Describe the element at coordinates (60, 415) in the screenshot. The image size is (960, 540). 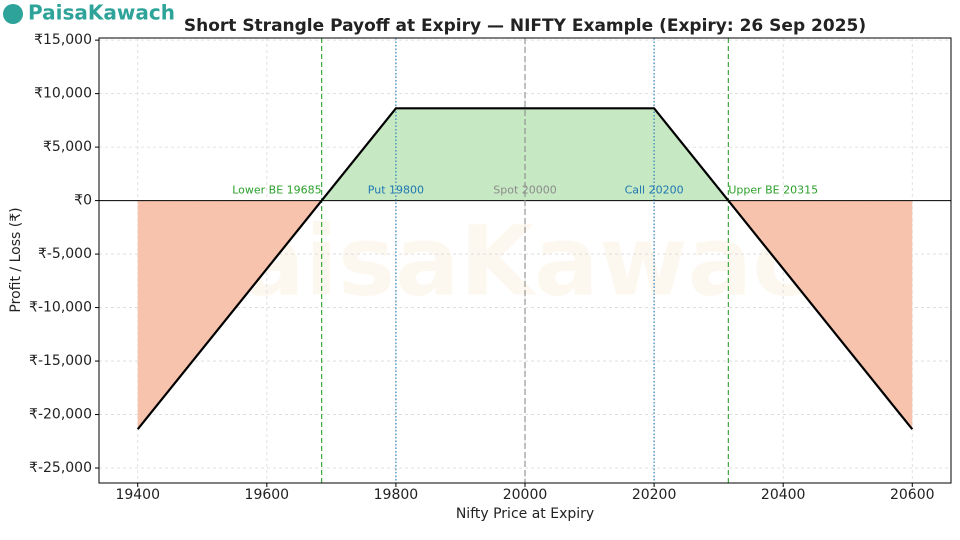
I see `y-tick-label: ₹-20,000` at that location.